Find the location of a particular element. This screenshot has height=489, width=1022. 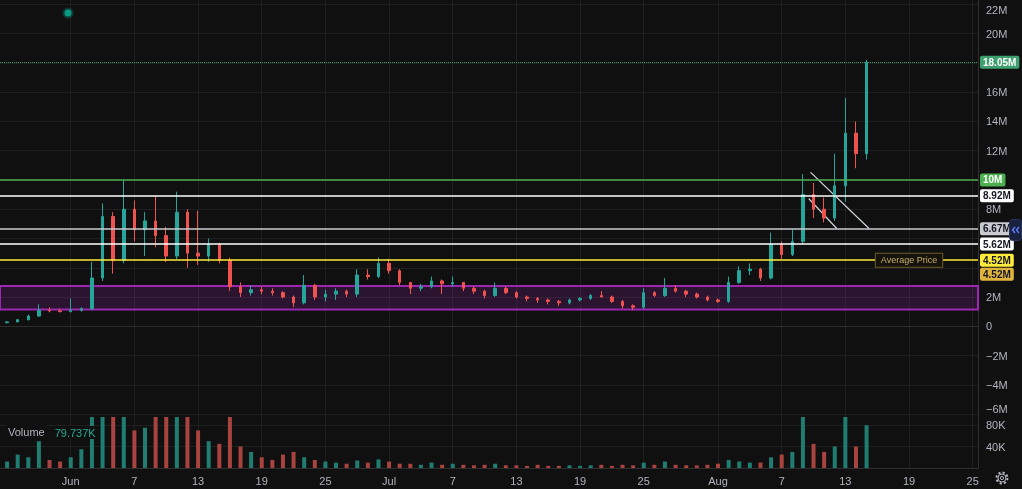

ref-line-label: 18.05M is located at coordinates (1000, 62).